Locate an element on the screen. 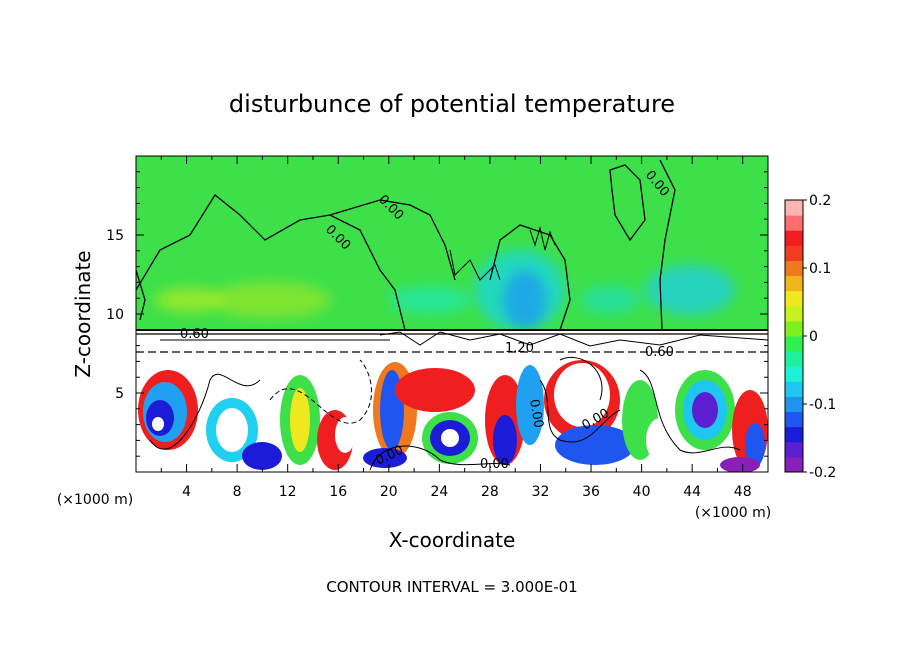 The height and width of the screenshot is (654, 904). x-tick-label: 4 is located at coordinates (186, 492).